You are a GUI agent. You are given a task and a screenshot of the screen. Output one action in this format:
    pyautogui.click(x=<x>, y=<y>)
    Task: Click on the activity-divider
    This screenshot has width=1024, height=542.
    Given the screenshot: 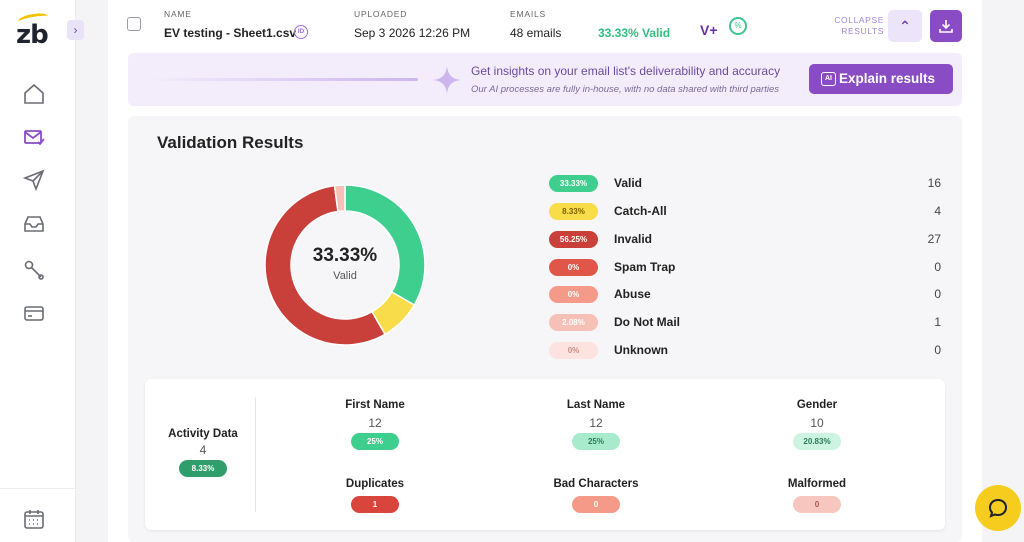 What is the action you would take?
    pyautogui.click(x=255, y=454)
    